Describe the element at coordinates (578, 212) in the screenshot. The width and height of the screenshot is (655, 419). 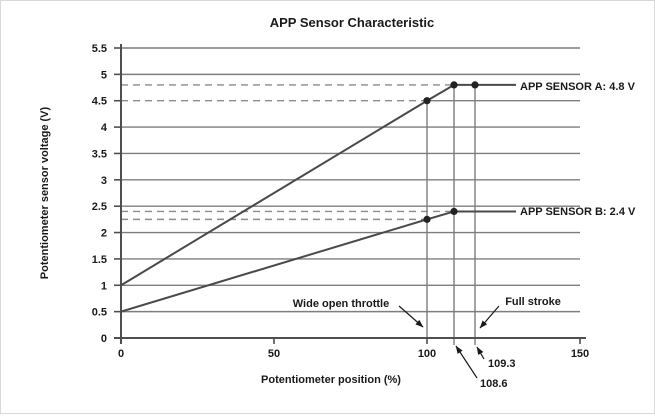
I see `series-b-label: APP SENSOR B: 2.4 V` at that location.